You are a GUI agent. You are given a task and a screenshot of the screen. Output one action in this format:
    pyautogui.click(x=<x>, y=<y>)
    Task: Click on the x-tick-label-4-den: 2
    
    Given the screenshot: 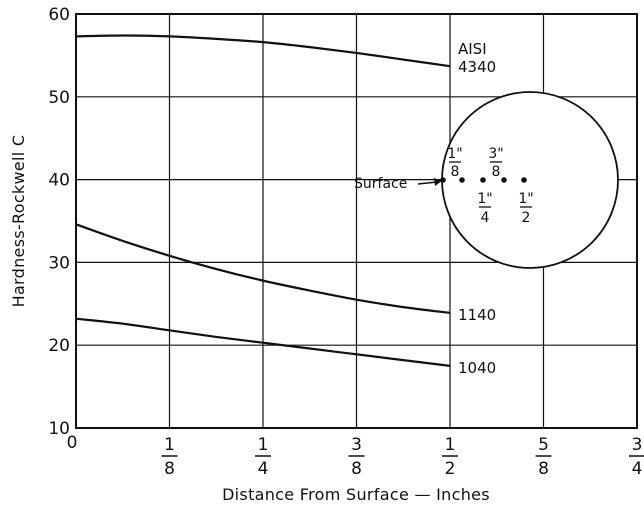 What is the action you would take?
    pyautogui.click(x=450, y=469)
    